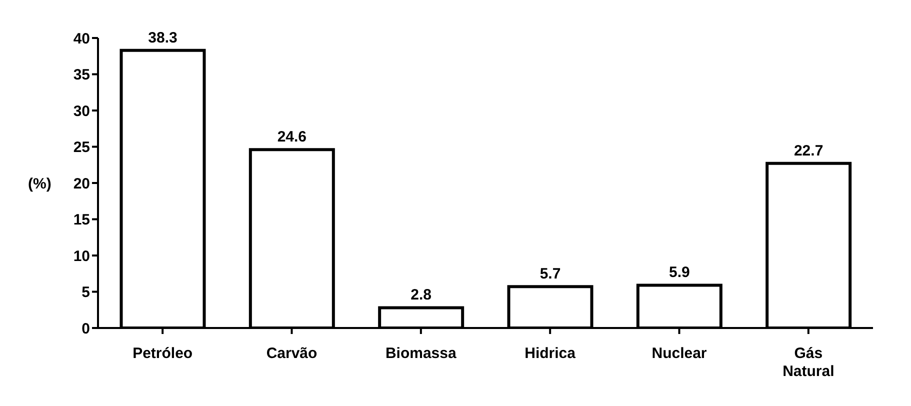 The image size is (911, 406). Describe the element at coordinates (81, 75) in the screenshot. I see `y-tick-label: 35` at that location.